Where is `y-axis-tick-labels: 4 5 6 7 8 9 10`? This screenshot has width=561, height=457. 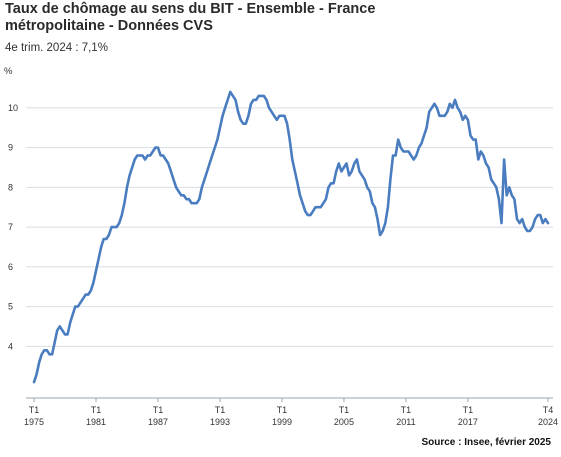 y-axis-tick-labels: 4 5 6 7 8 9 10 is located at coordinates (13, 227).